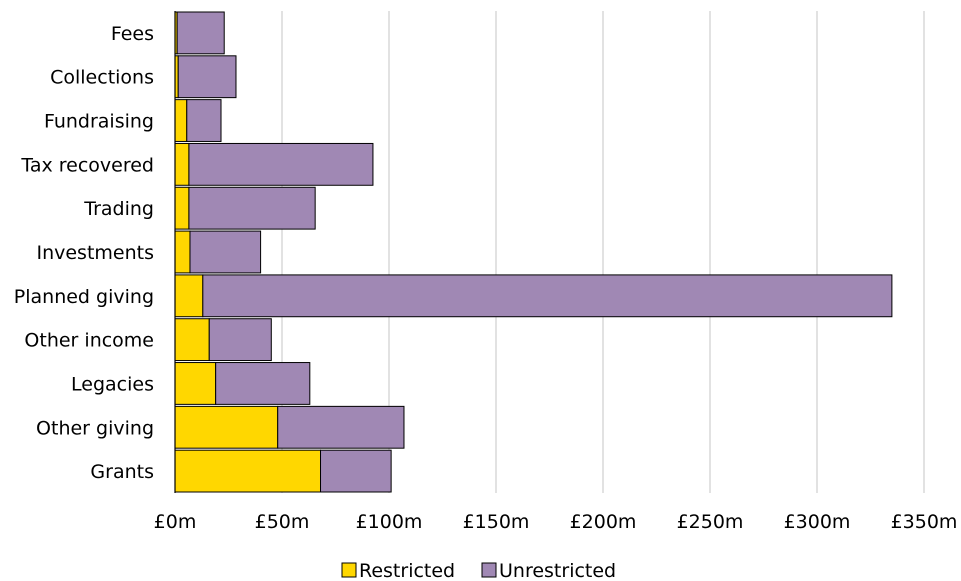 The image size is (961, 581). What do you see at coordinates (132, 34) in the screenshot?
I see `category-label: Fees` at bounding box center [132, 34].